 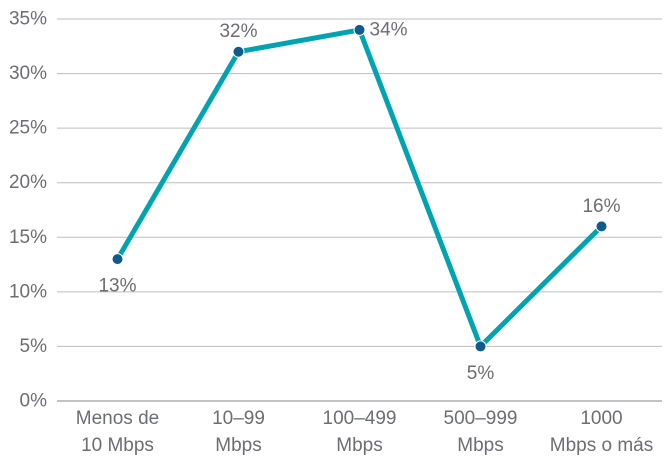 I want to click on x-tick-label-line: 100–499, so click(x=360, y=418).